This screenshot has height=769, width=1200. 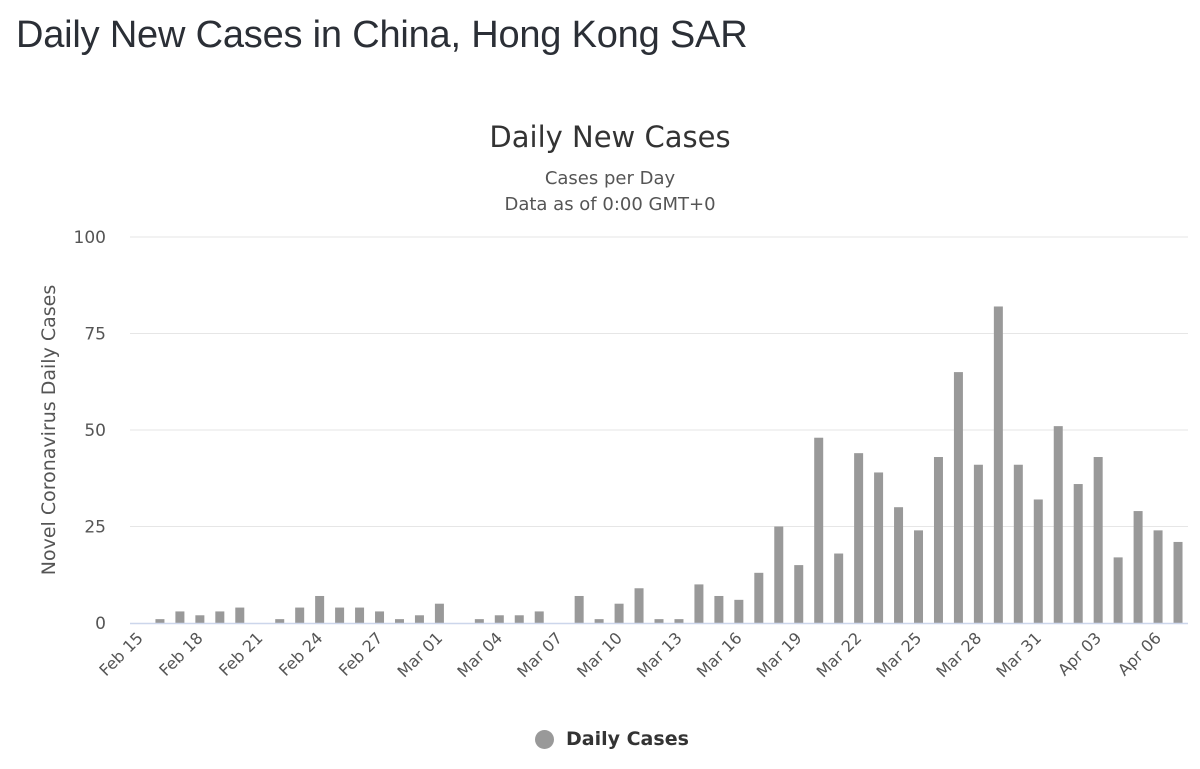 What do you see at coordinates (49, 430) in the screenshot?
I see `y-axis-title: Novel Coronavirus Daily Cases` at bounding box center [49, 430].